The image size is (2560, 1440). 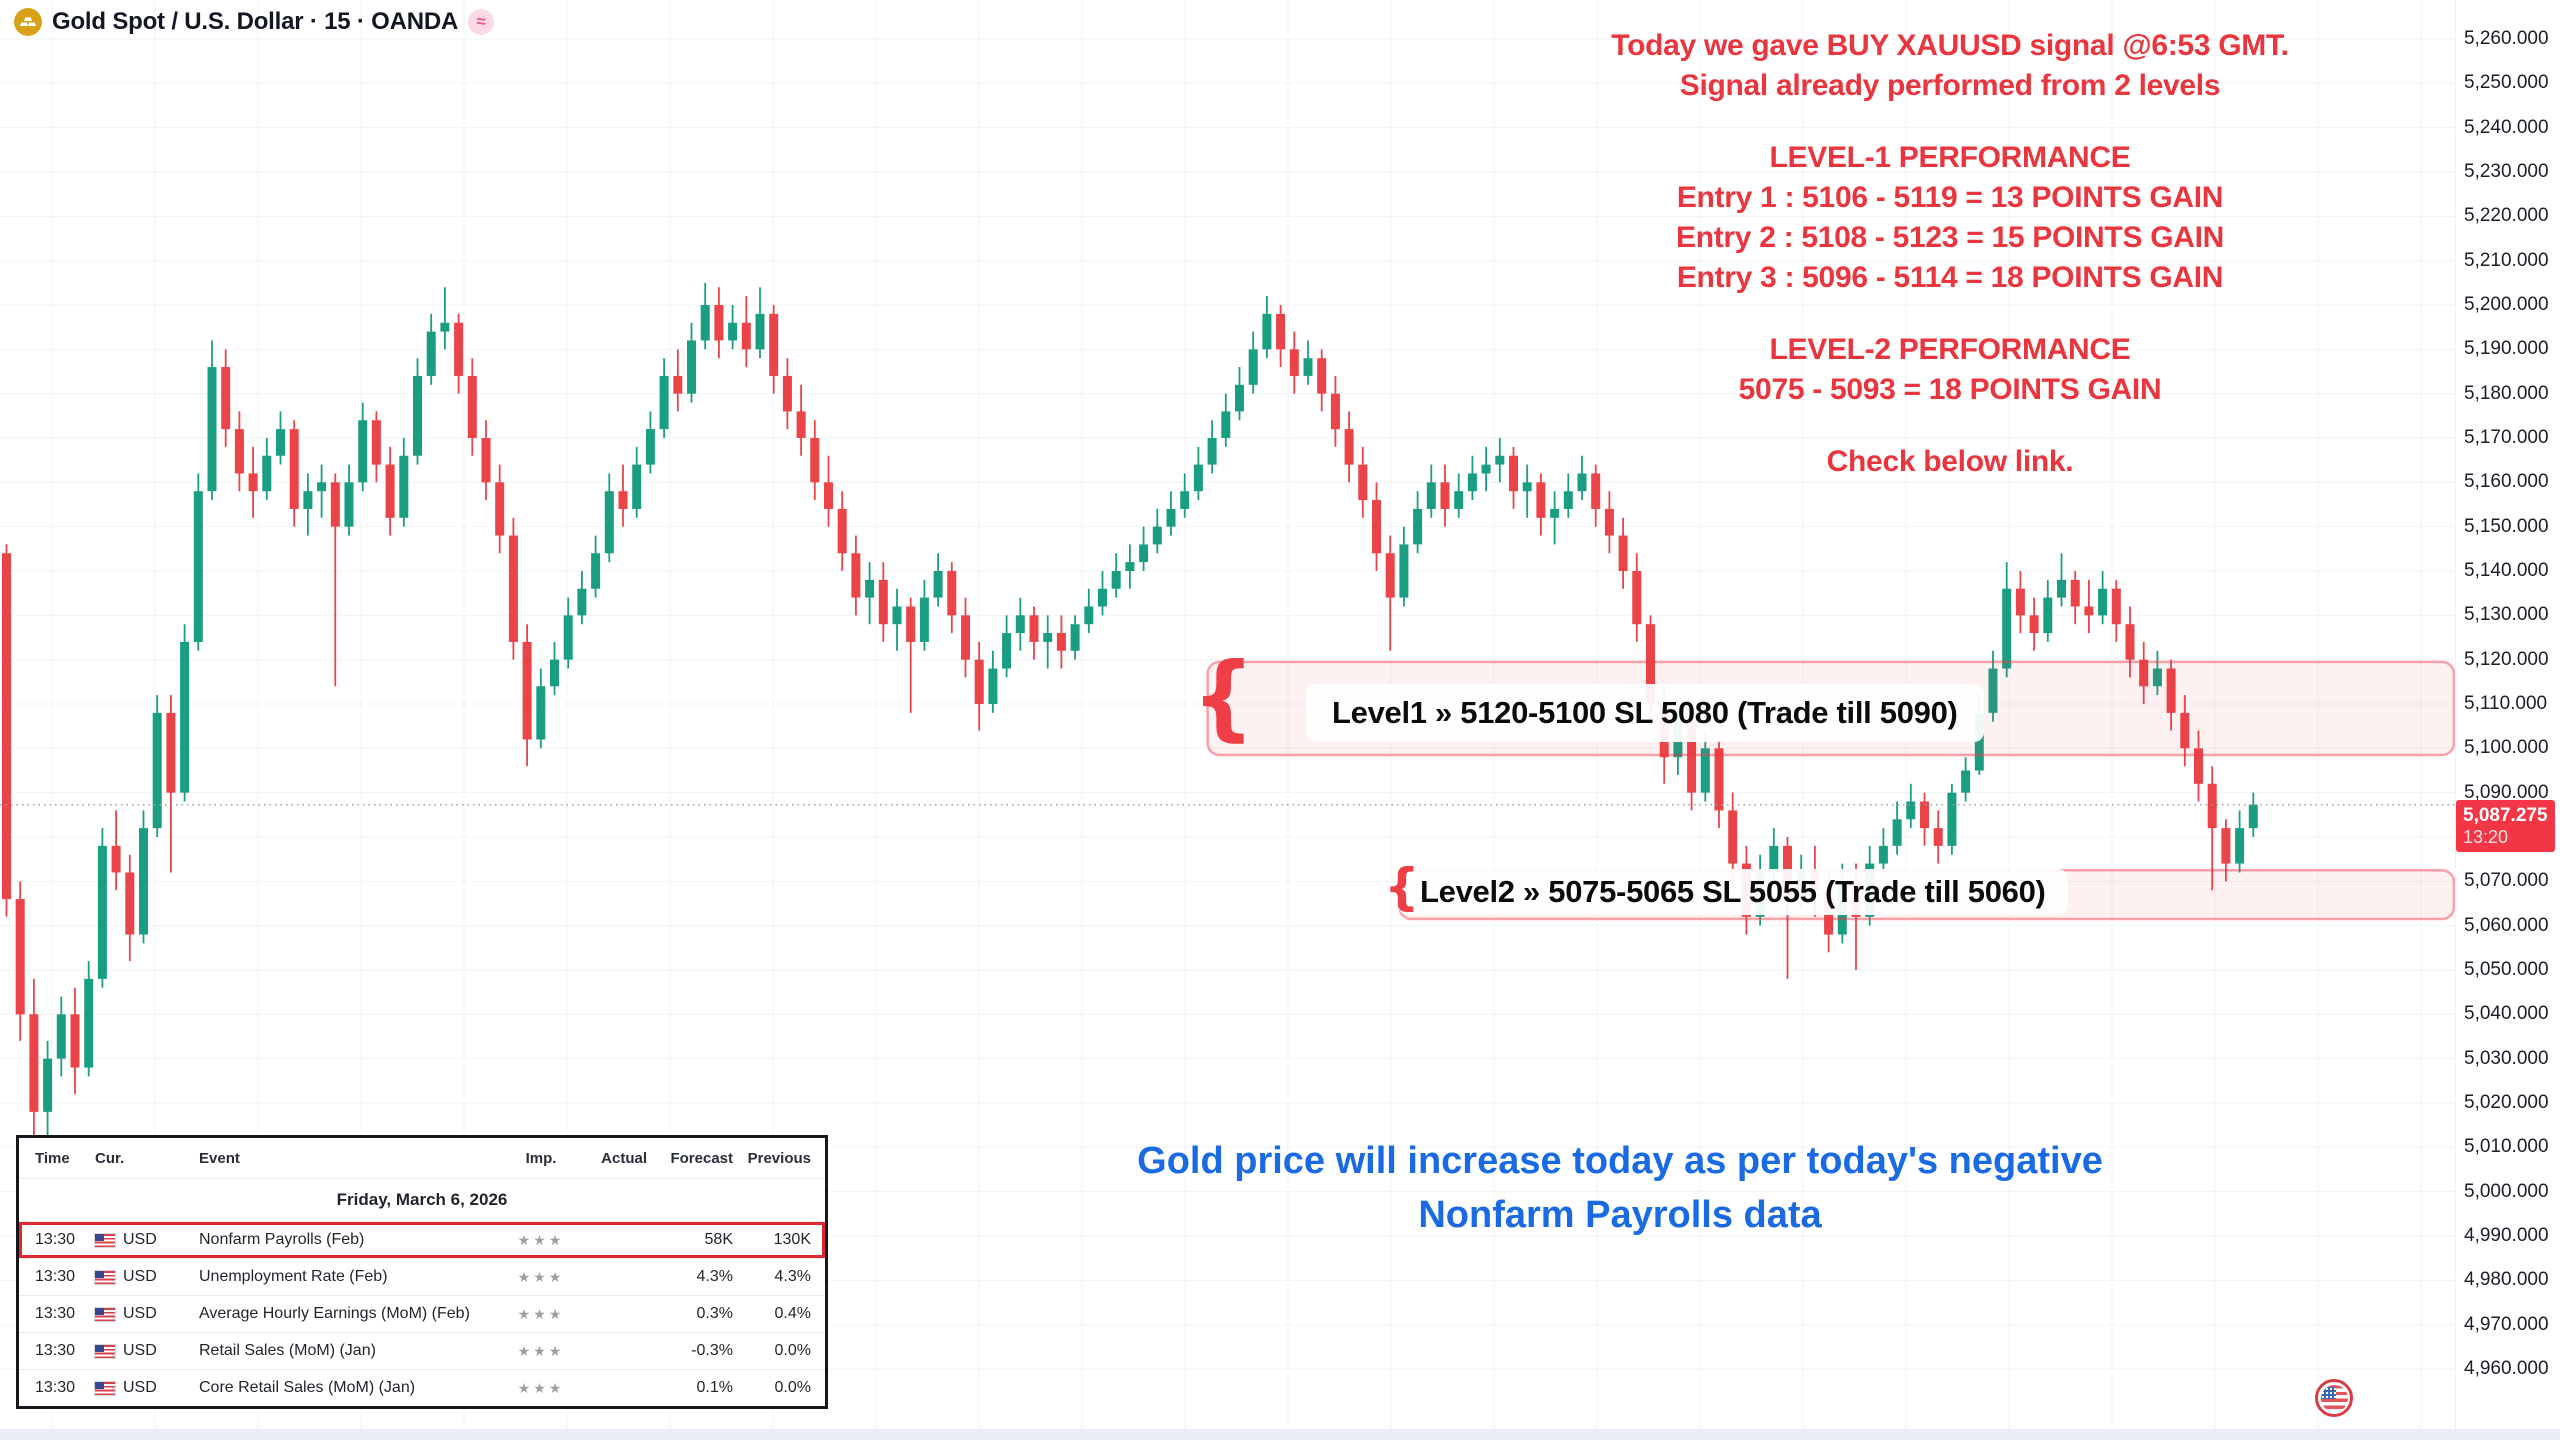 What do you see at coordinates (1950, 389) in the screenshot?
I see `annotation-line: 5075 - 5093 = 18 POINTS GAIN` at bounding box center [1950, 389].